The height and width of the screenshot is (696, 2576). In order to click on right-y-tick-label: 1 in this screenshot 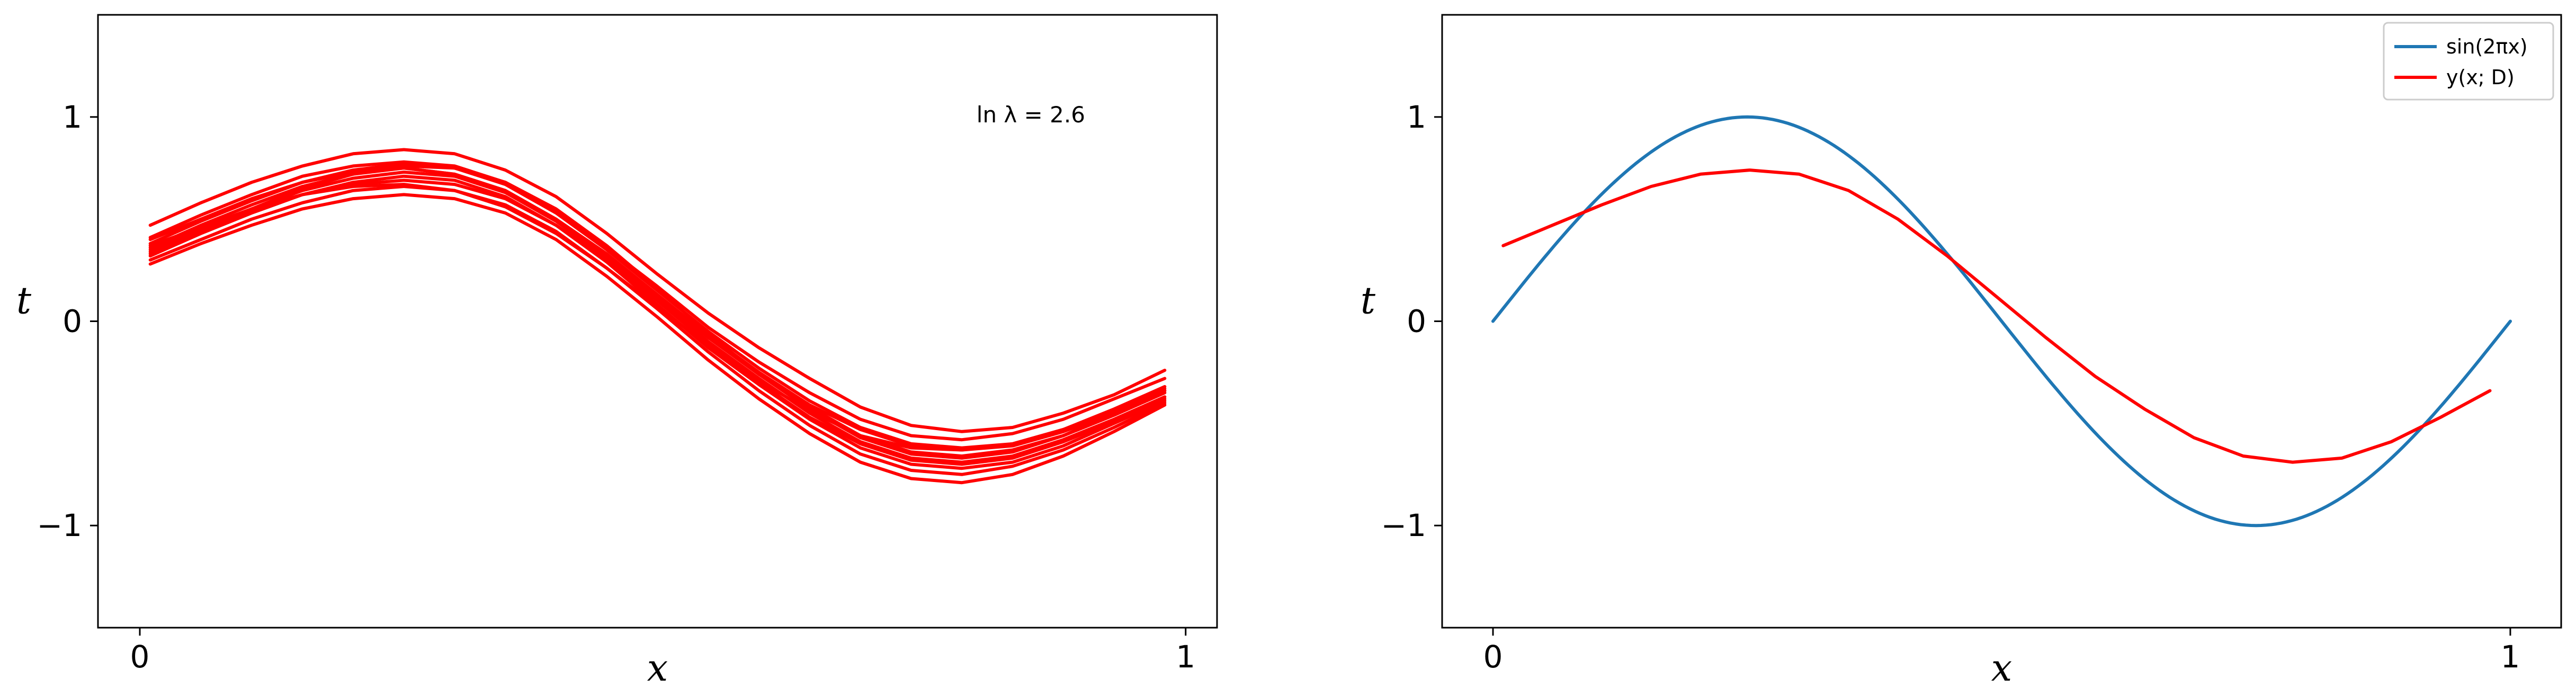, I will do `click(1416, 117)`.